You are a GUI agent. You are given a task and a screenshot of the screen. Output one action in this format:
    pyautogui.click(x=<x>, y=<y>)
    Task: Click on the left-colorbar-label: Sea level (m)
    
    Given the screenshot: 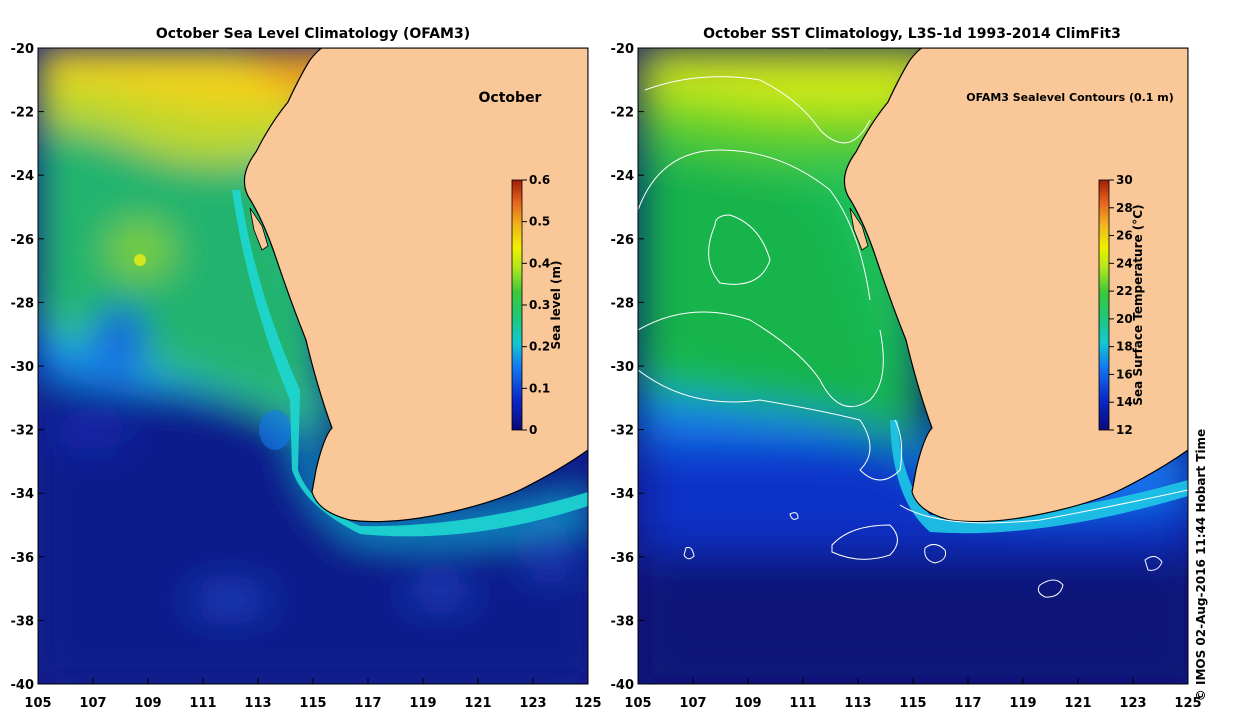 What is the action you would take?
    pyautogui.click(x=556, y=304)
    